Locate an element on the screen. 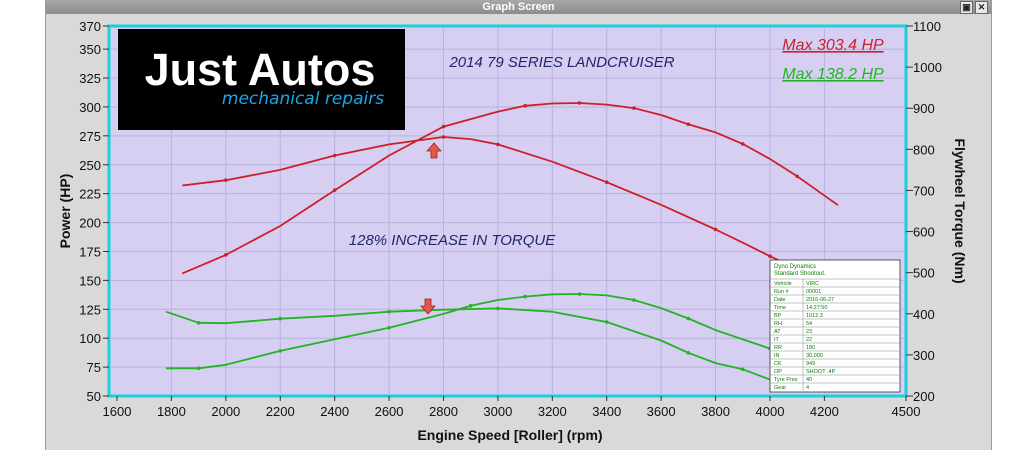  window-title: Graph Screen is located at coordinates (518, 7).